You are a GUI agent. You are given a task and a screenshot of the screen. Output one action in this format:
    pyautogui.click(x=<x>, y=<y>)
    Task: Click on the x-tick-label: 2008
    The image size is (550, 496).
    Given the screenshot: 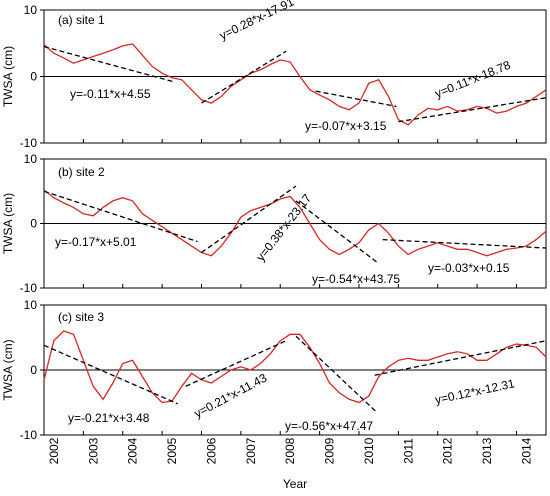 What is the action you would take?
    pyautogui.click(x=290, y=450)
    